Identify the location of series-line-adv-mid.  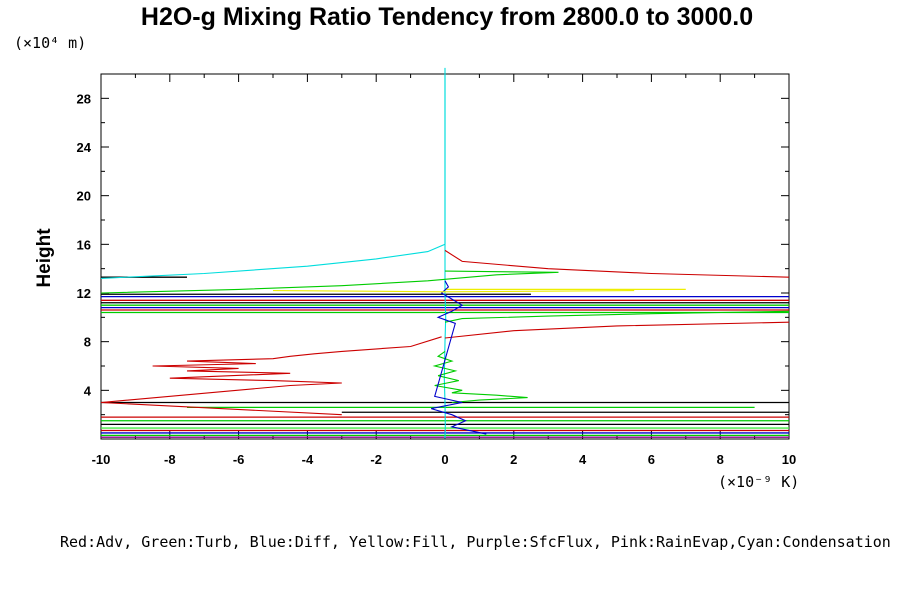
(271, 376).